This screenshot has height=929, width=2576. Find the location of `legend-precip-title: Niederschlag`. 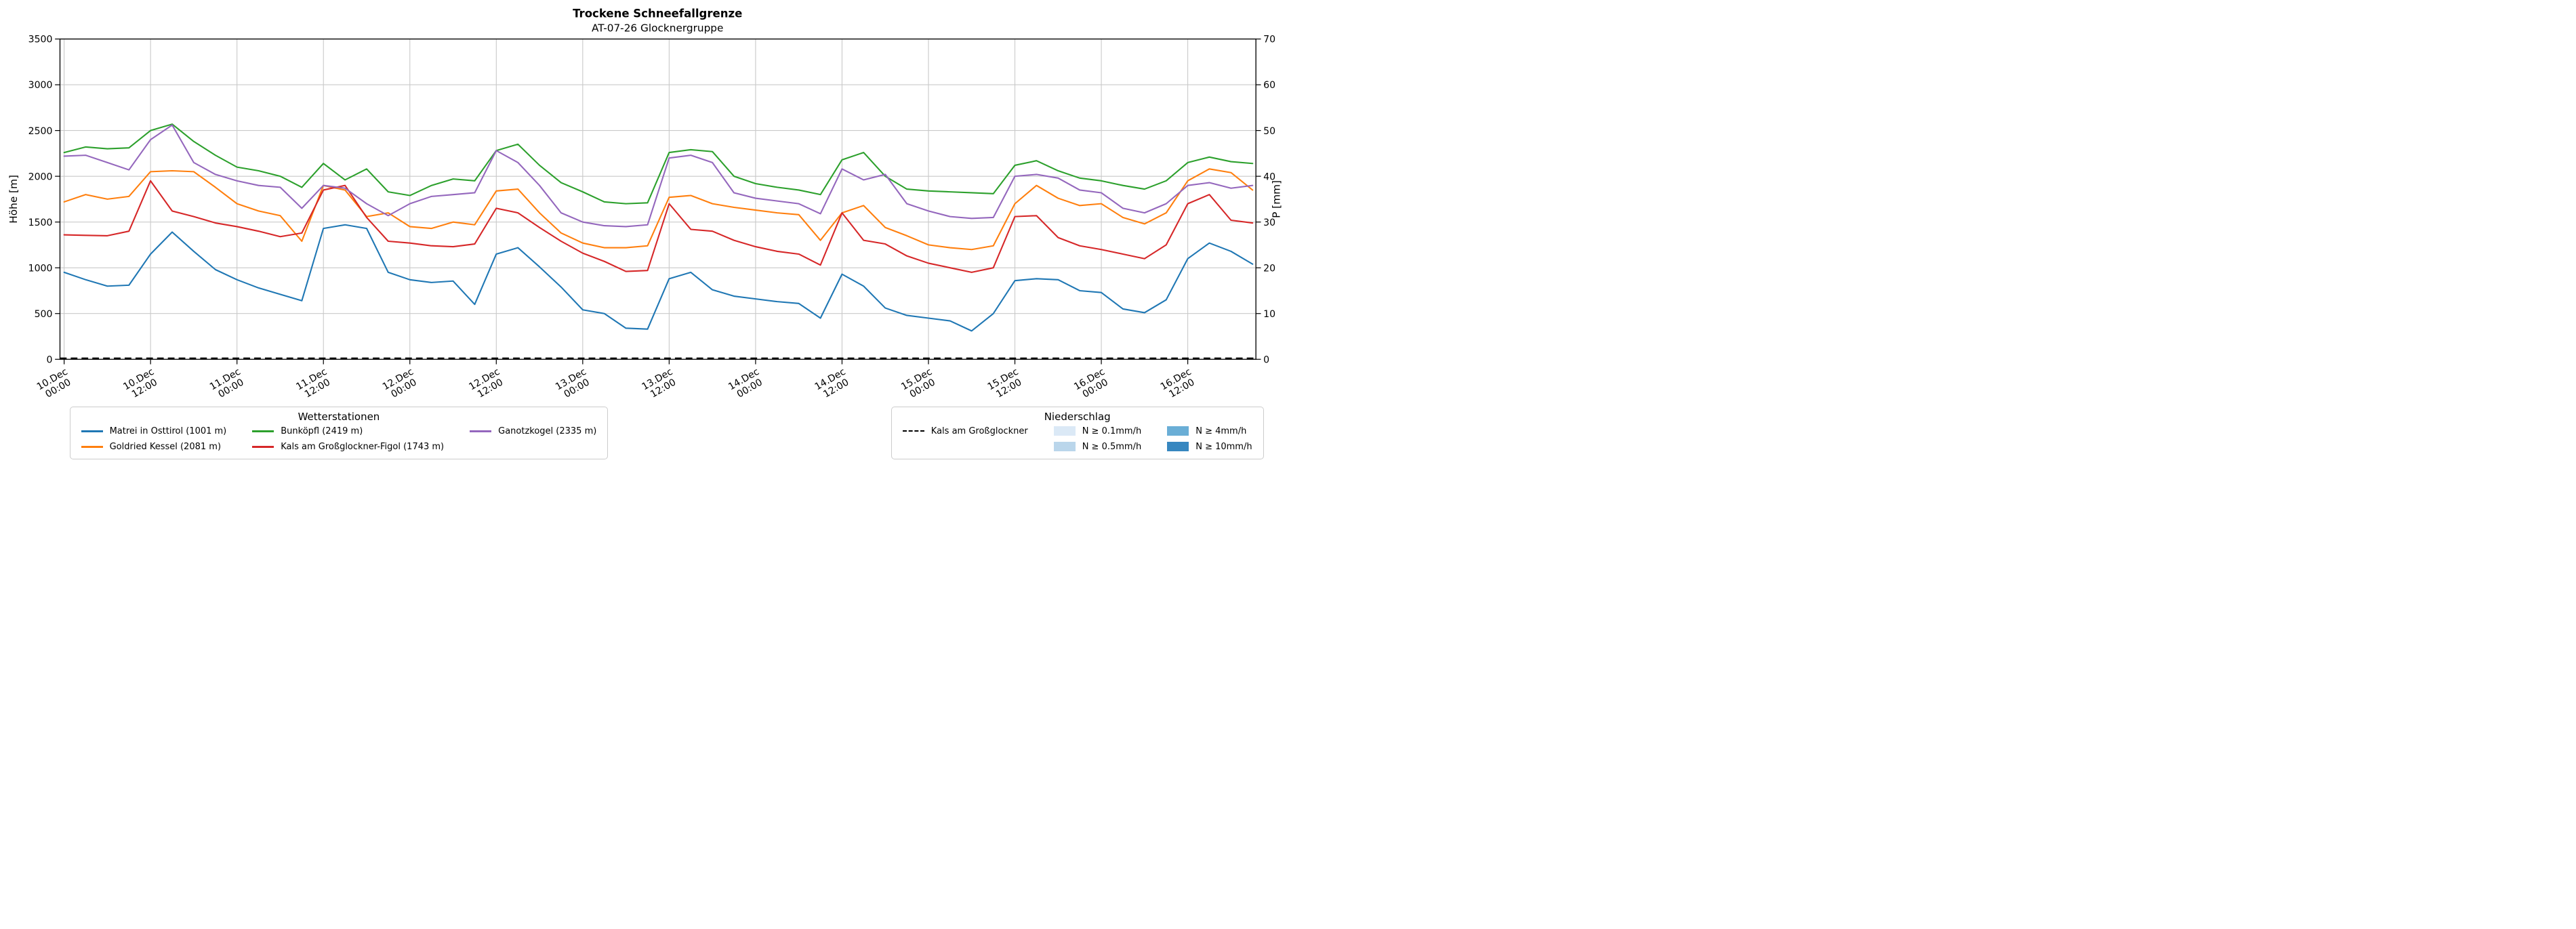

legend-precip-title: Niederschlag is located at coordinates (1077, 416).